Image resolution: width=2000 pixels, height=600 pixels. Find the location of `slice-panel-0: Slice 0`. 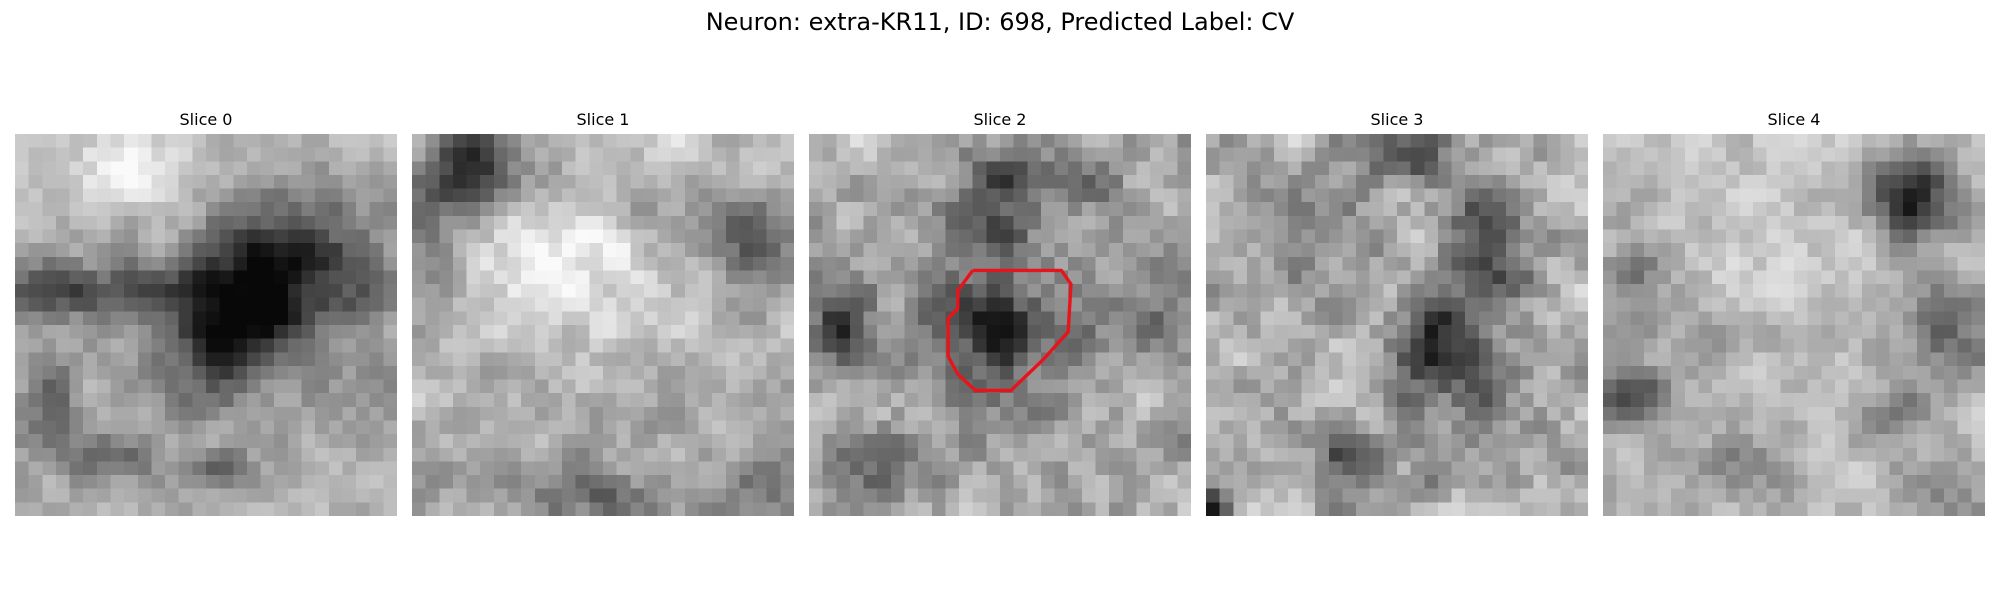

slice-panel-0: Slice 0 is located at coordinates (206, 313).